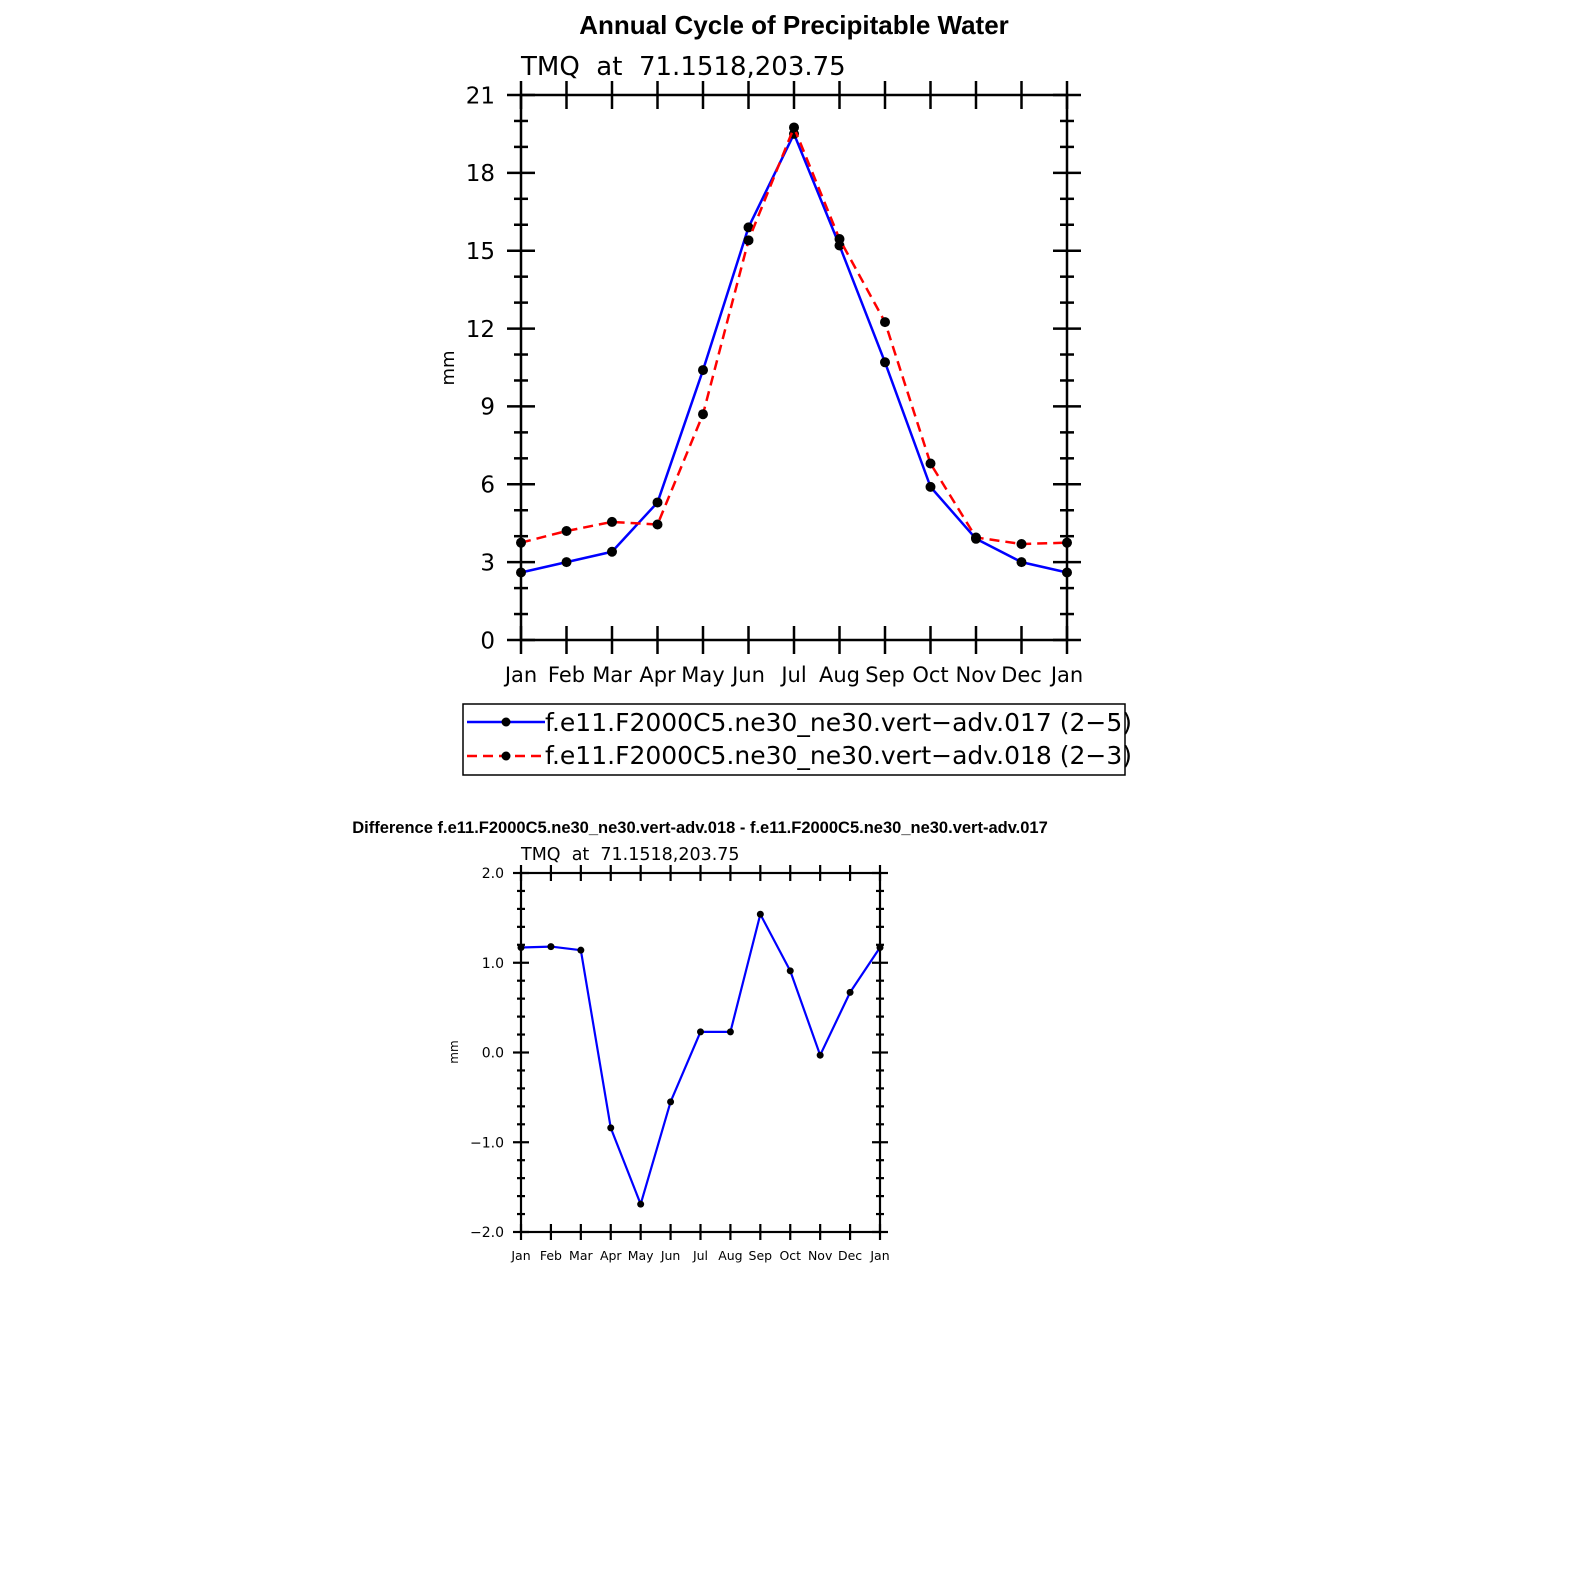  Describe the element at coordinates (487, 641) in the screenshot. I see `y-tick-label: 0` at that location.